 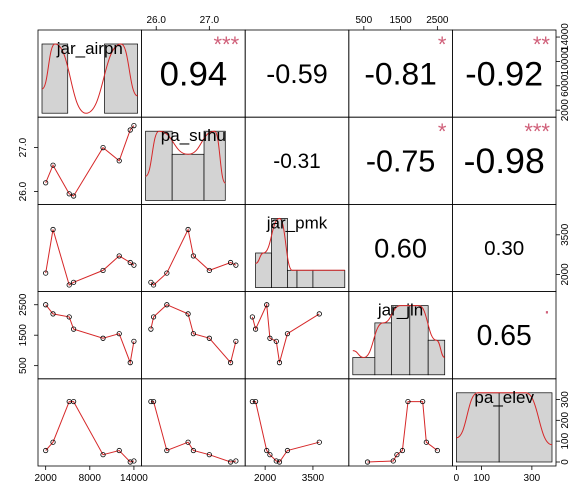 I want to click on variable-label: jar_jln, so click(x=400, y=310).